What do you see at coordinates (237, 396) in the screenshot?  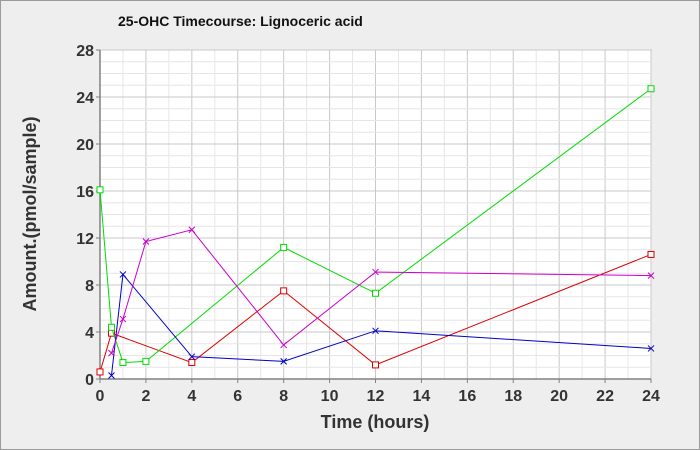 I see `x-tick-label: 6` at bounding box center [237, 396].